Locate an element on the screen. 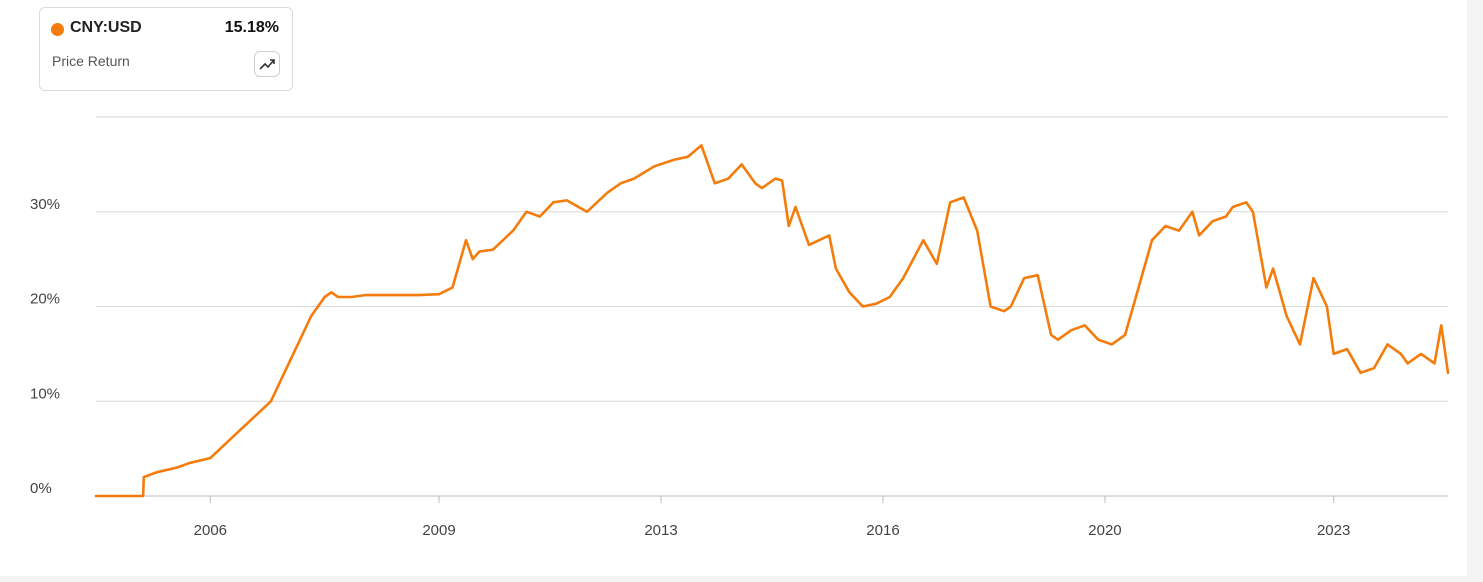 The image size is (1483, 582). y-tick-label: 10% is located at coordinates (45, 393).